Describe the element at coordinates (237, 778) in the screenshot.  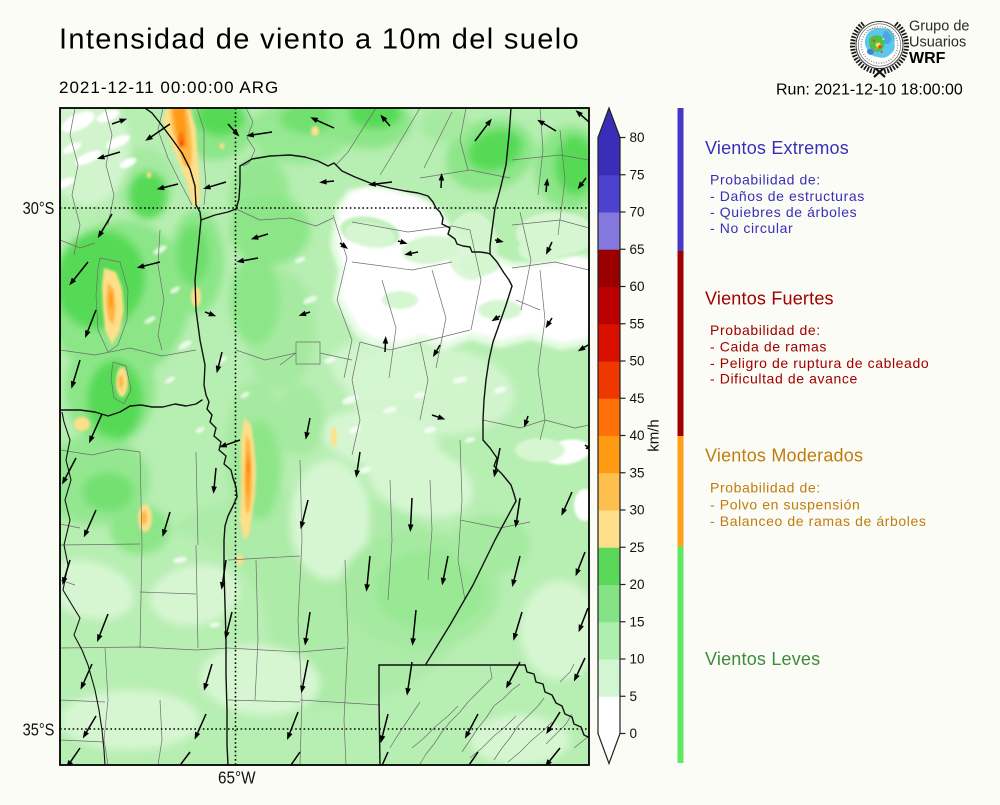
I see `svg-text: 65°W` at that location.